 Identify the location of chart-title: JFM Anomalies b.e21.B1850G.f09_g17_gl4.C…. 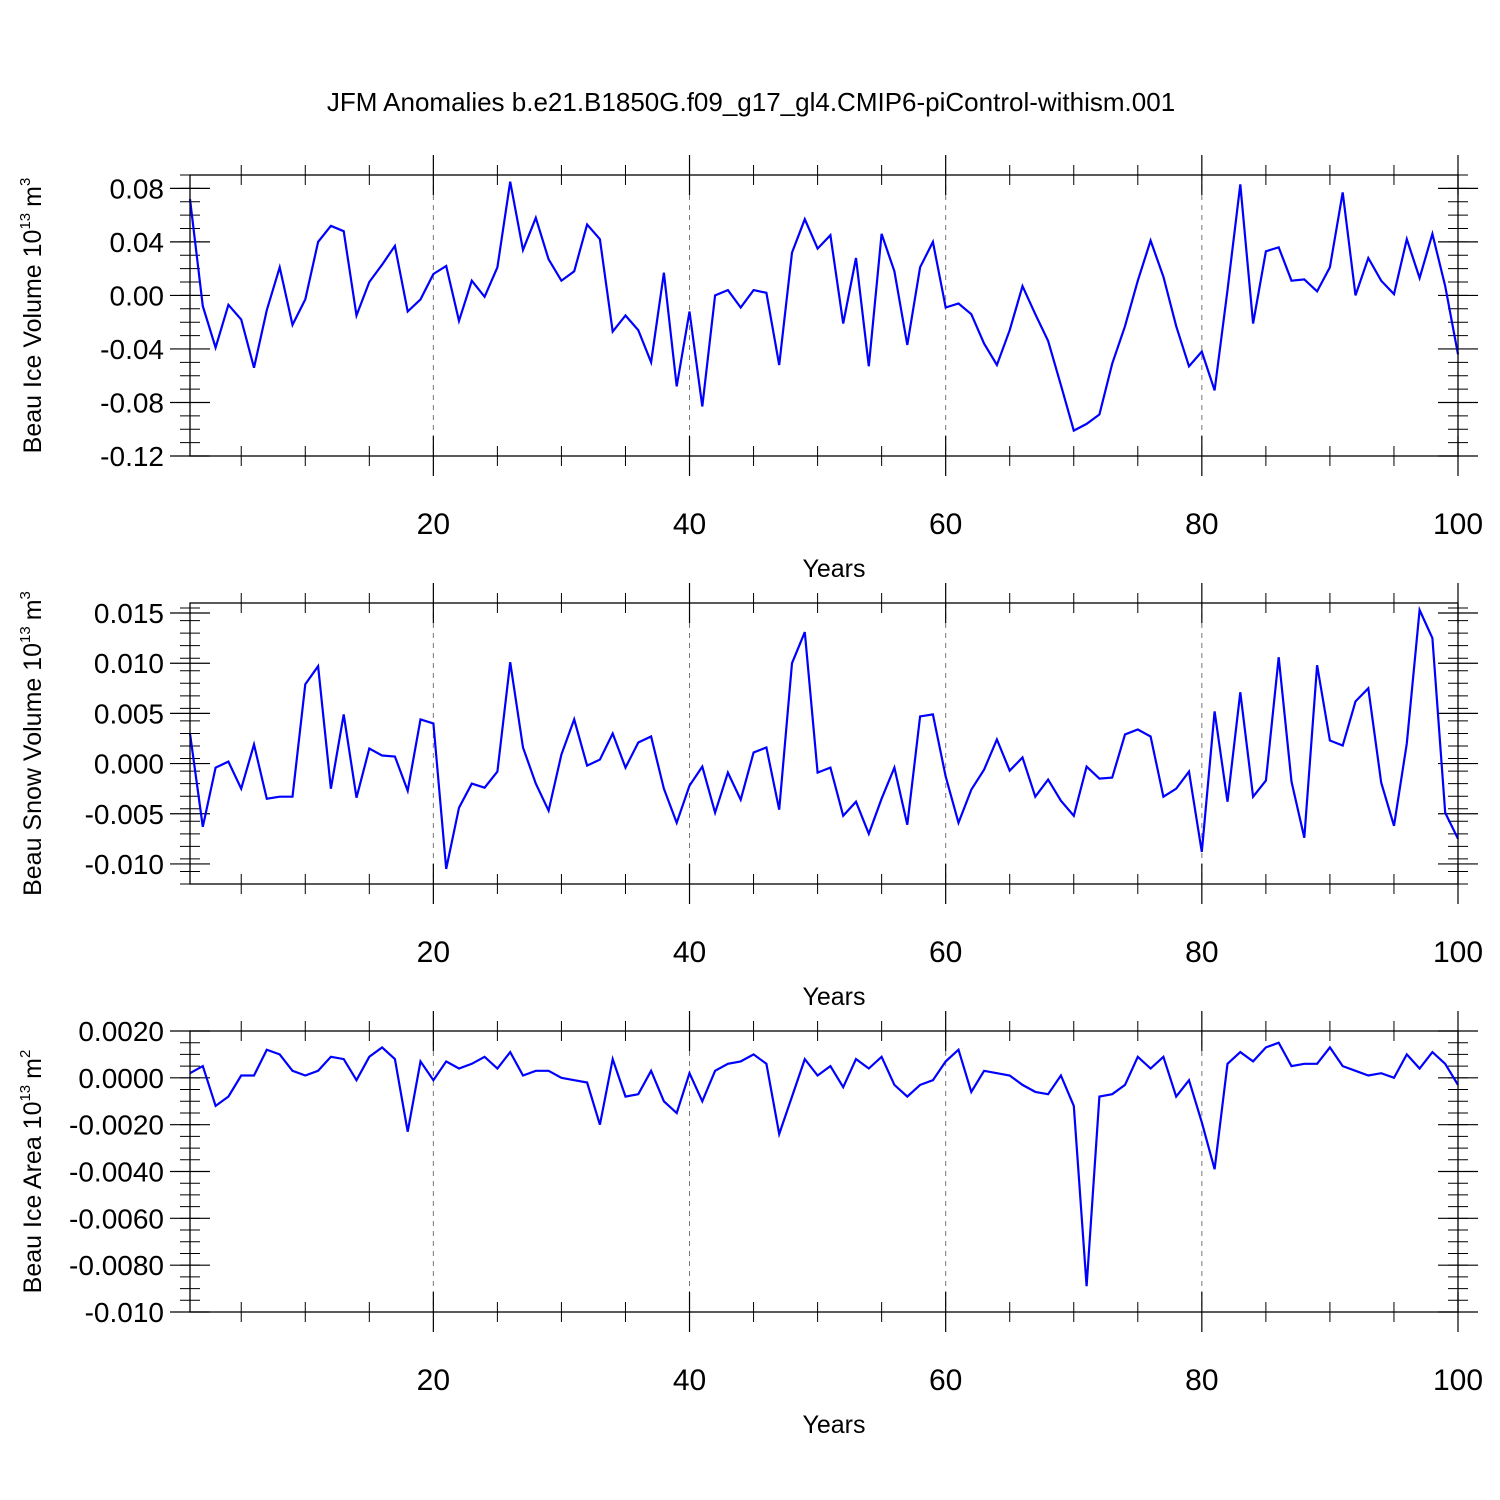
(751, 102).